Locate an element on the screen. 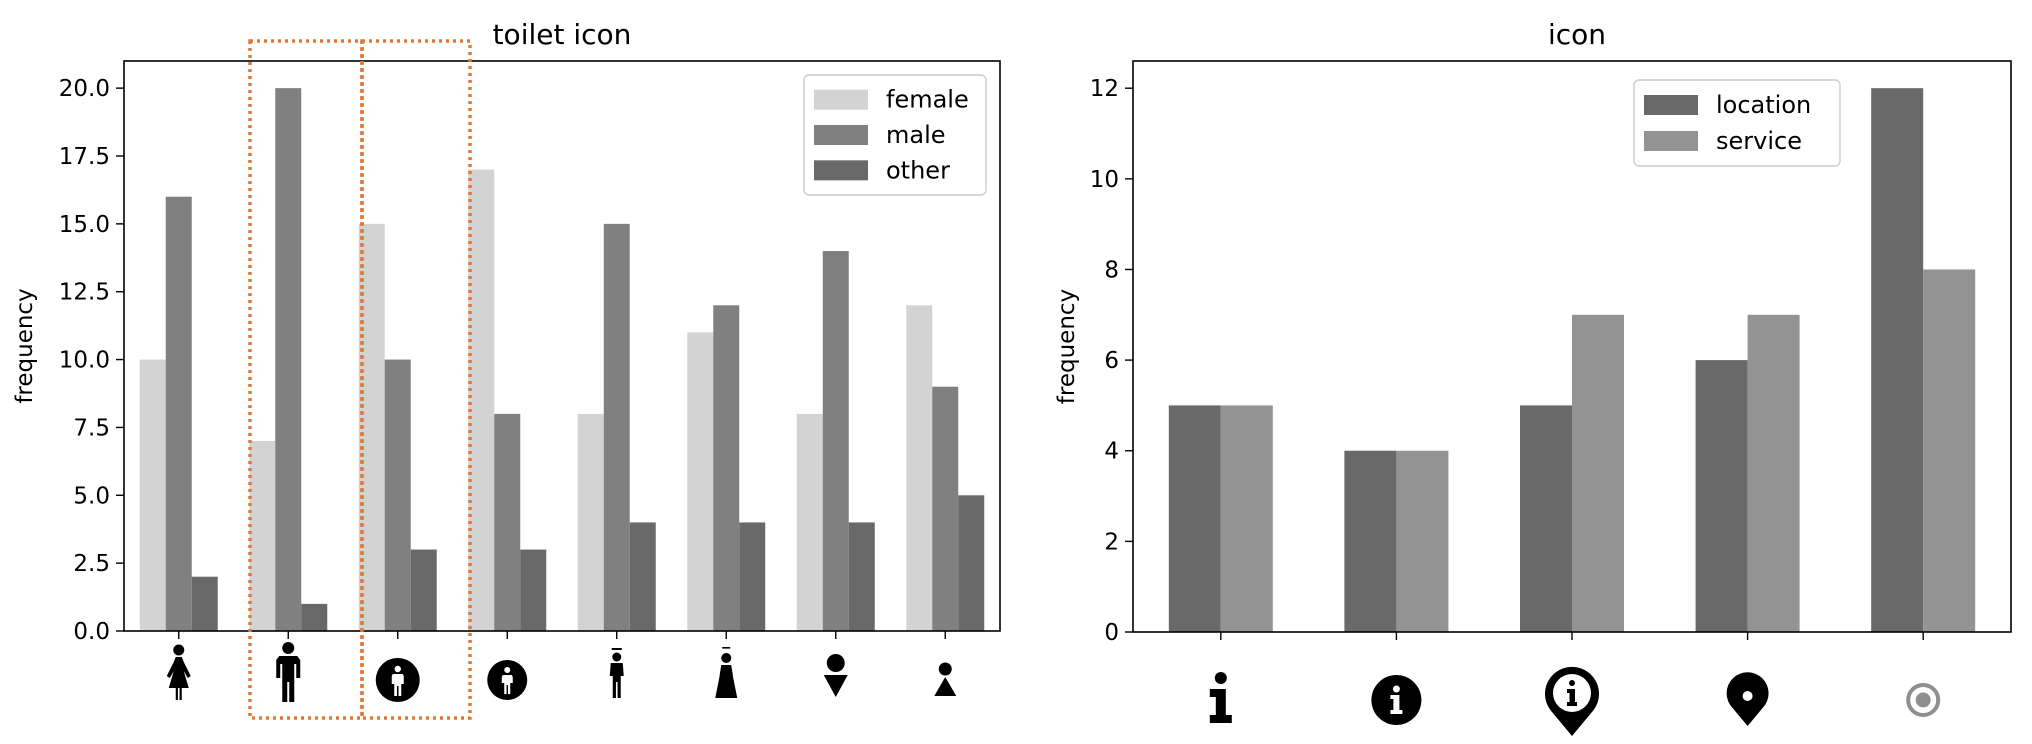 The image size is (2032, 744). chart-title: toilet icon is located at coordinates (562, 34).